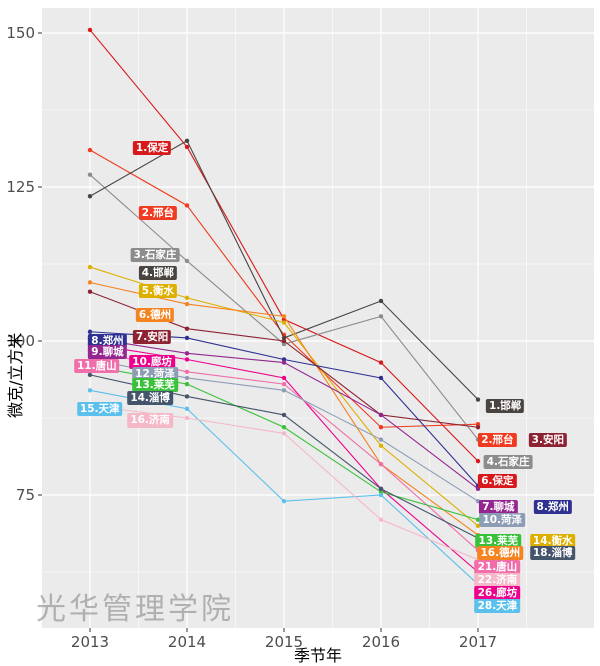 The image size is (600, 666). Describe the element at coordinates (187, 642) in the screenshot. I see `x-tick-label: 2014` at that location.